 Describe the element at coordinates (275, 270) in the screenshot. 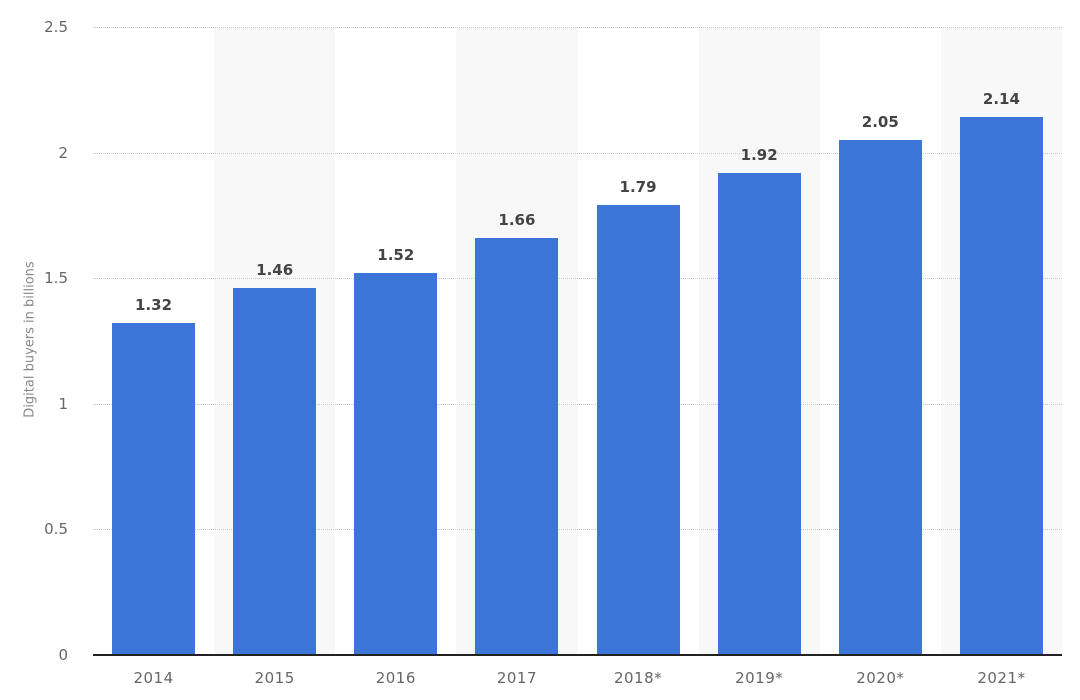

I see `bar-value-label: 1.46` at that location.